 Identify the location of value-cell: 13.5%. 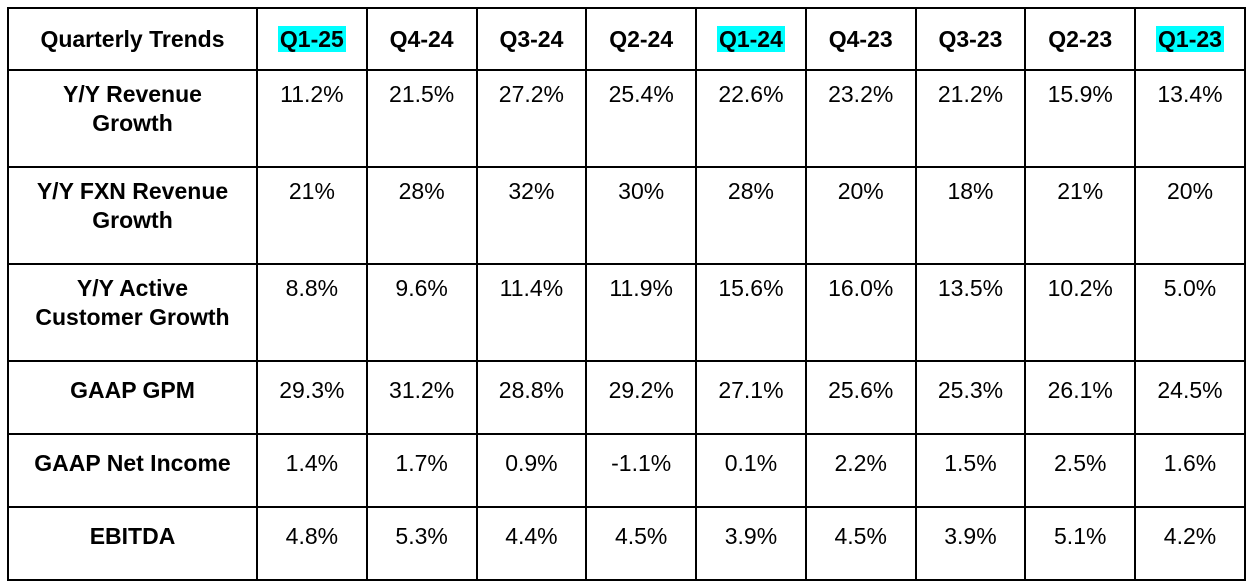
(970, 312).